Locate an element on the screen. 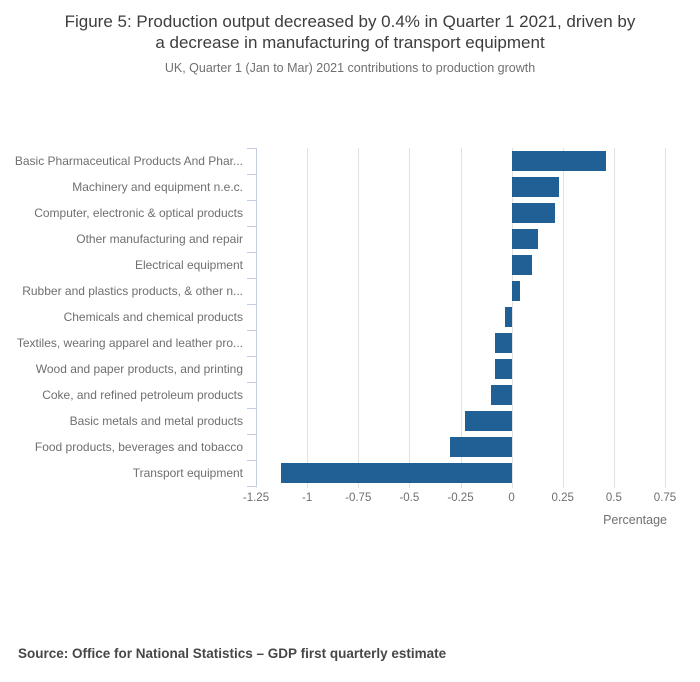 The image size is (700, 682). x-axis-label: Percentage is located at coordinates (635, 520).